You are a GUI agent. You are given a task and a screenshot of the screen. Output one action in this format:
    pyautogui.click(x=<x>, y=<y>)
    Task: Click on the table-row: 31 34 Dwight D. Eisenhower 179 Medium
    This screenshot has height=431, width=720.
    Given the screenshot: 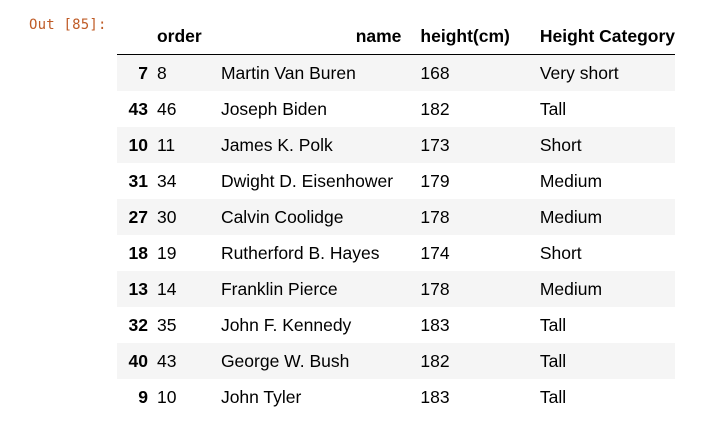 What is the action you would take?
    pyautogui.click(x=396, y=181)
    